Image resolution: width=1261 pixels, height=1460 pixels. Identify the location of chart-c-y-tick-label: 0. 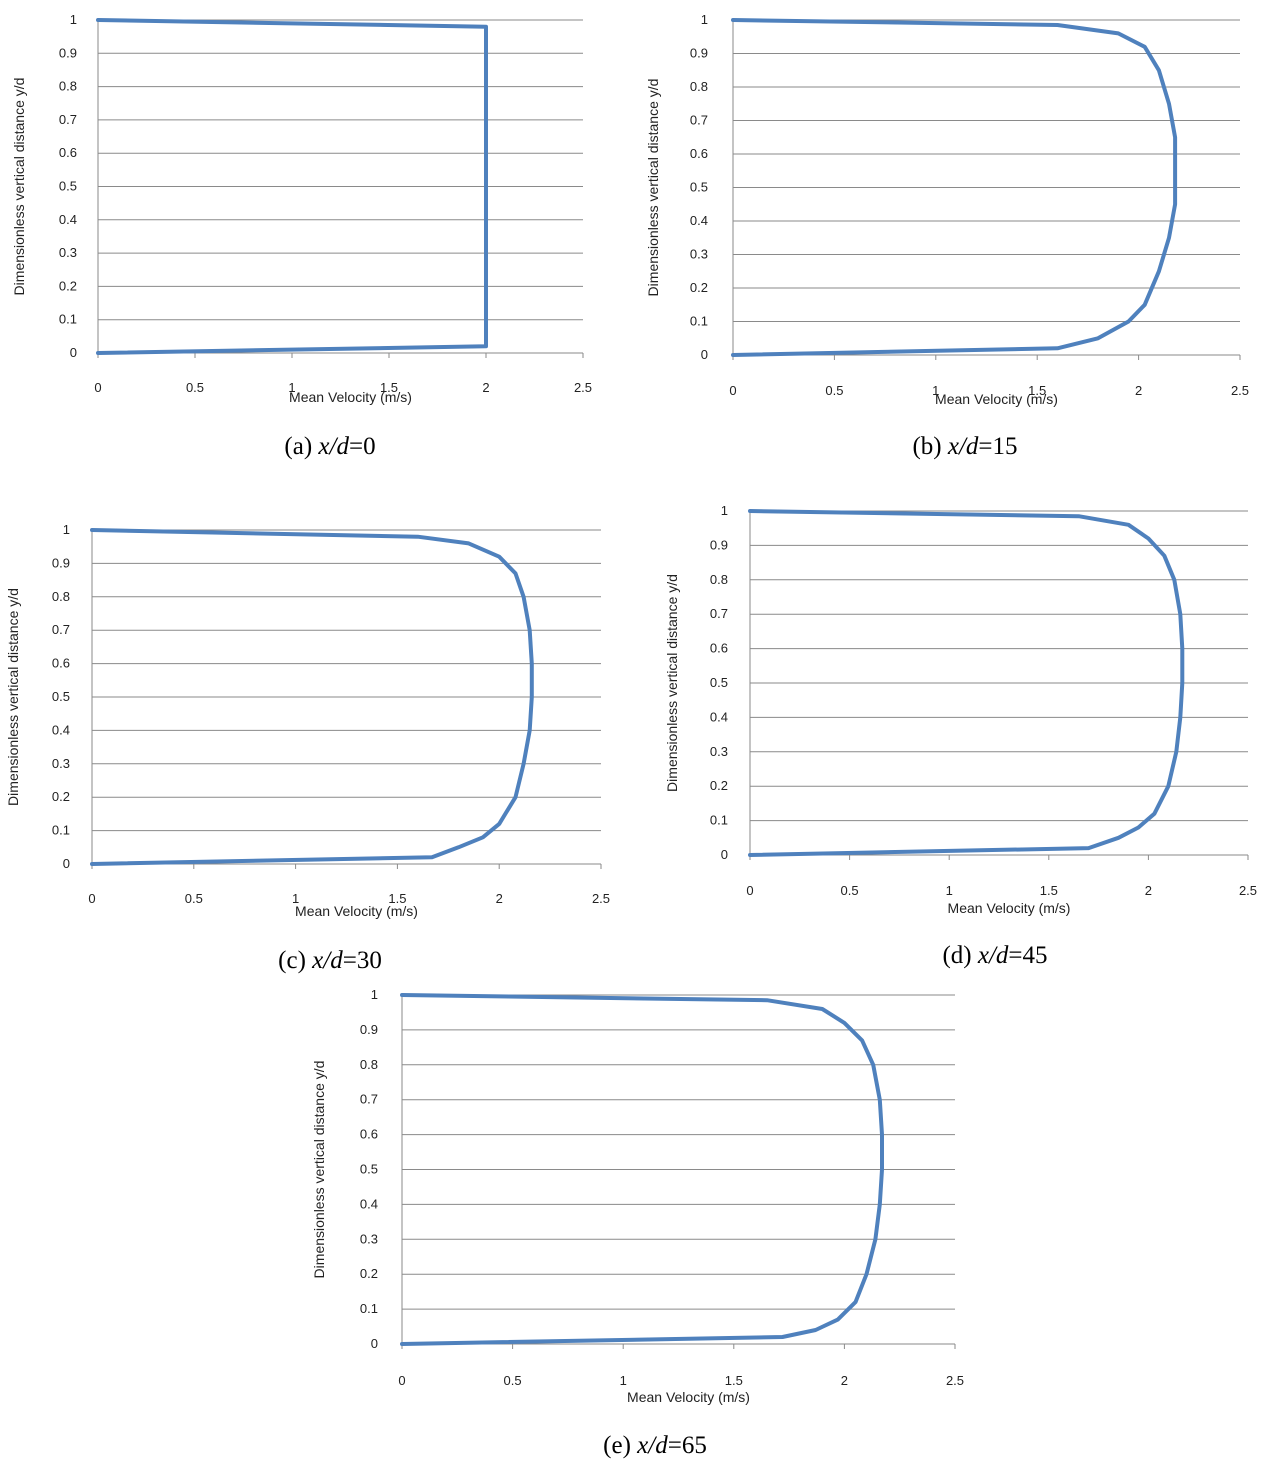
(66, 863).